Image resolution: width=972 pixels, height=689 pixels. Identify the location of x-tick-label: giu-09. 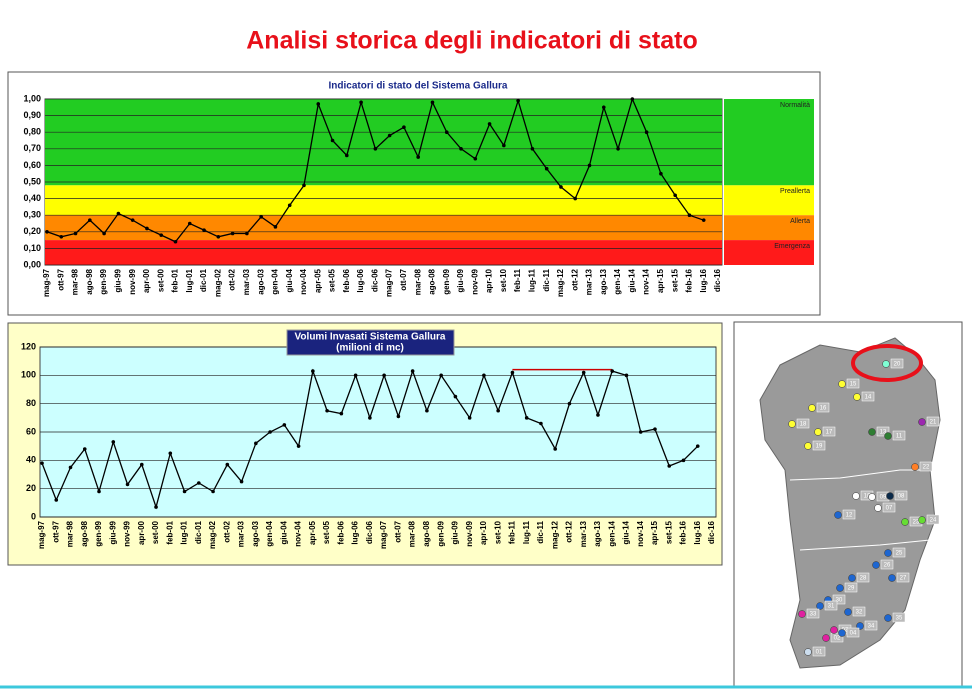
(455, 532).